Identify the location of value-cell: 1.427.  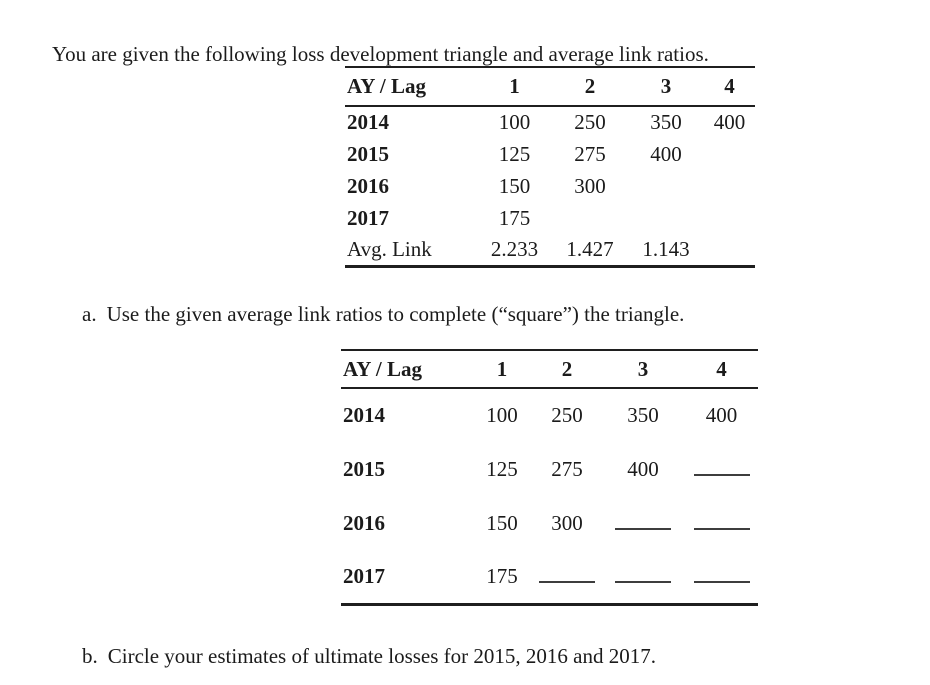
(590, 248).